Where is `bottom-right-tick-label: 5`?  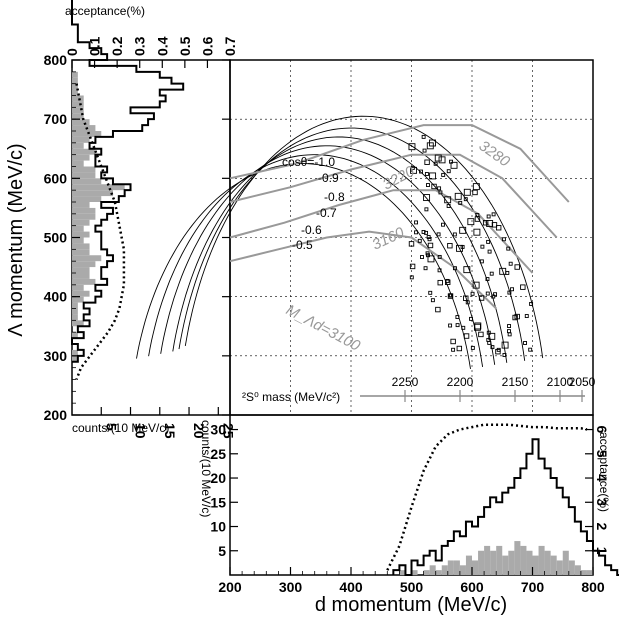
bottom-right-tick-label: 5 is located at coordinates (602, 454).